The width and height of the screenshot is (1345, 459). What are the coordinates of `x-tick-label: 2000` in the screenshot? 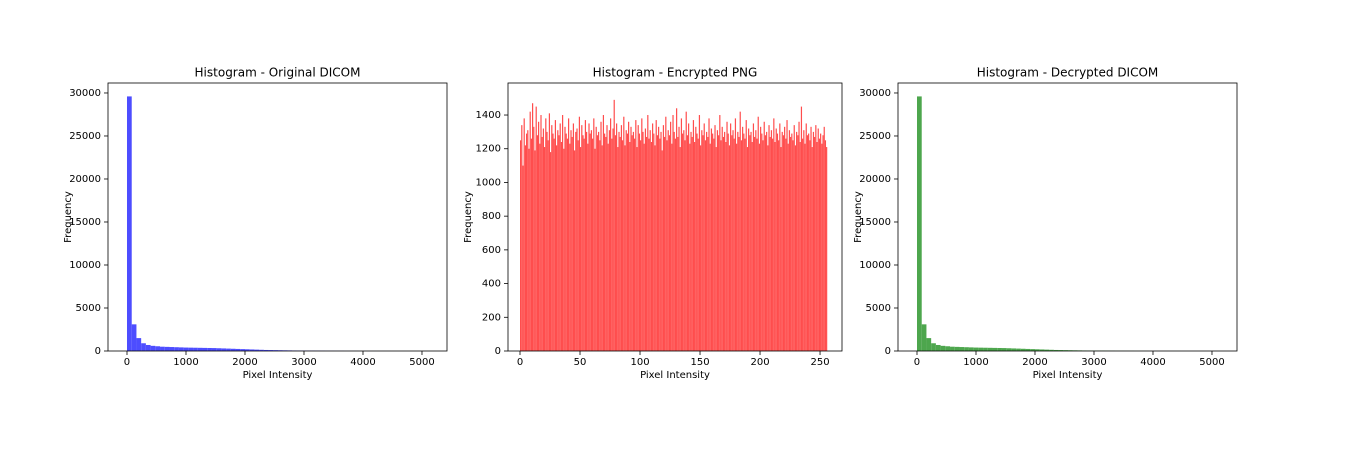 It's located at (244, 362).